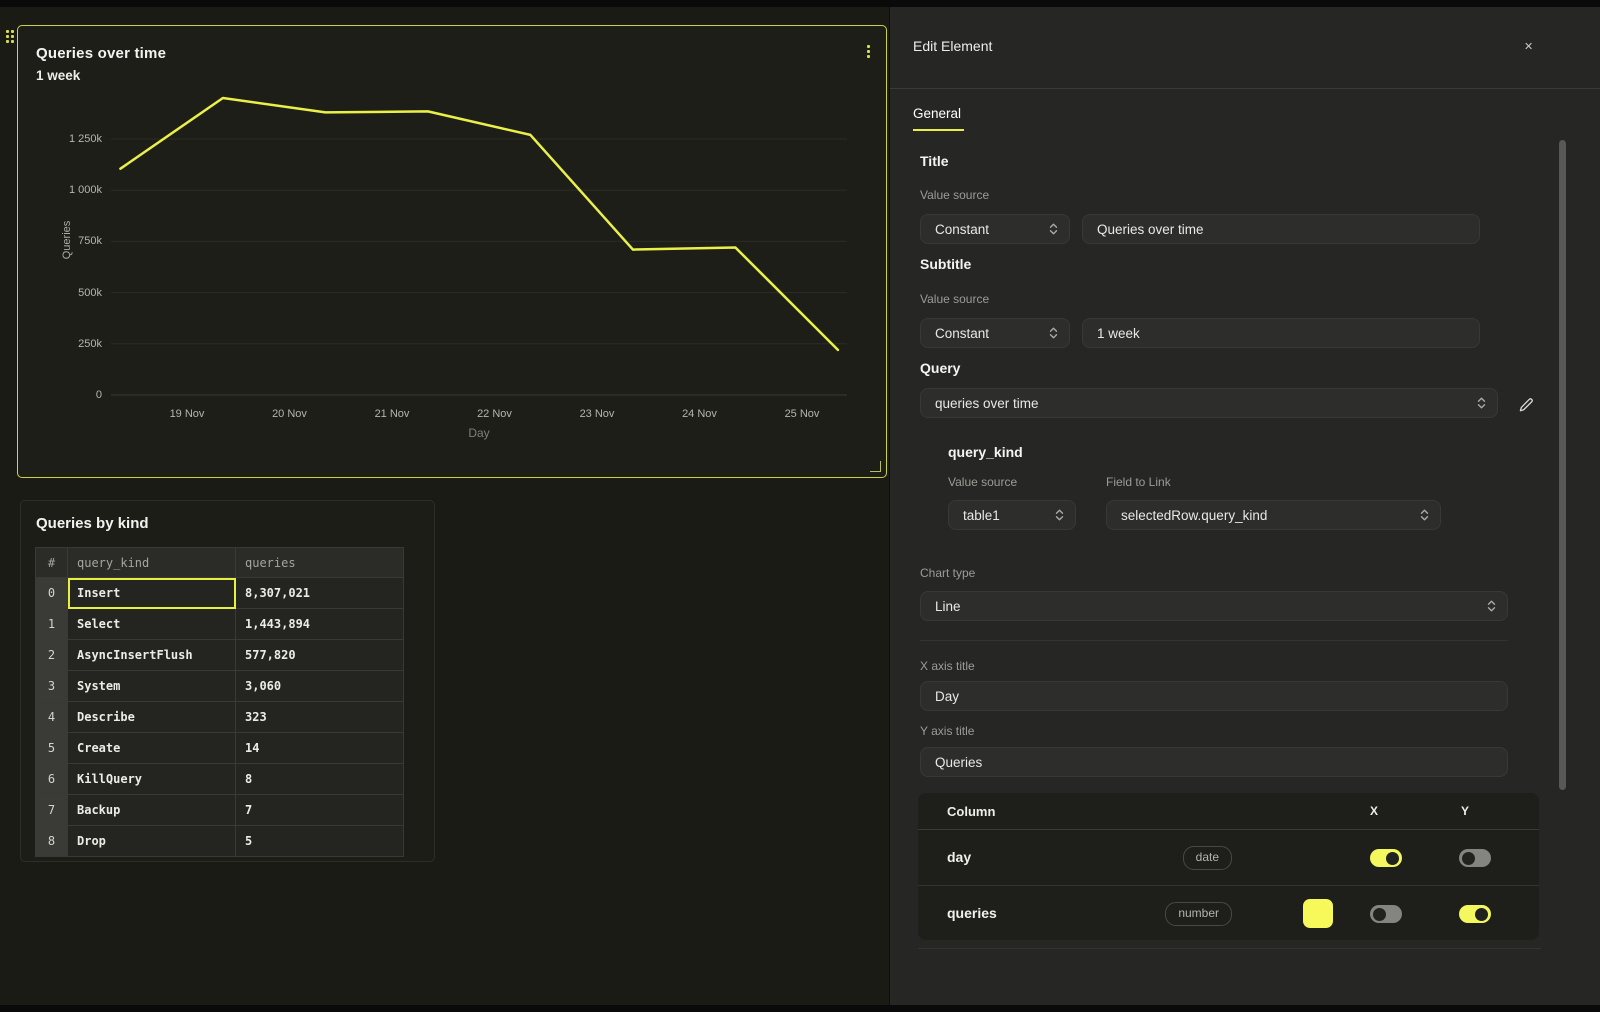 Image resolution: width=1600 pixels, height=1012 pixels. Describe the element at coordinates (1214, 606) in the screenshot. I see `chart-type-select: Line` at that location.